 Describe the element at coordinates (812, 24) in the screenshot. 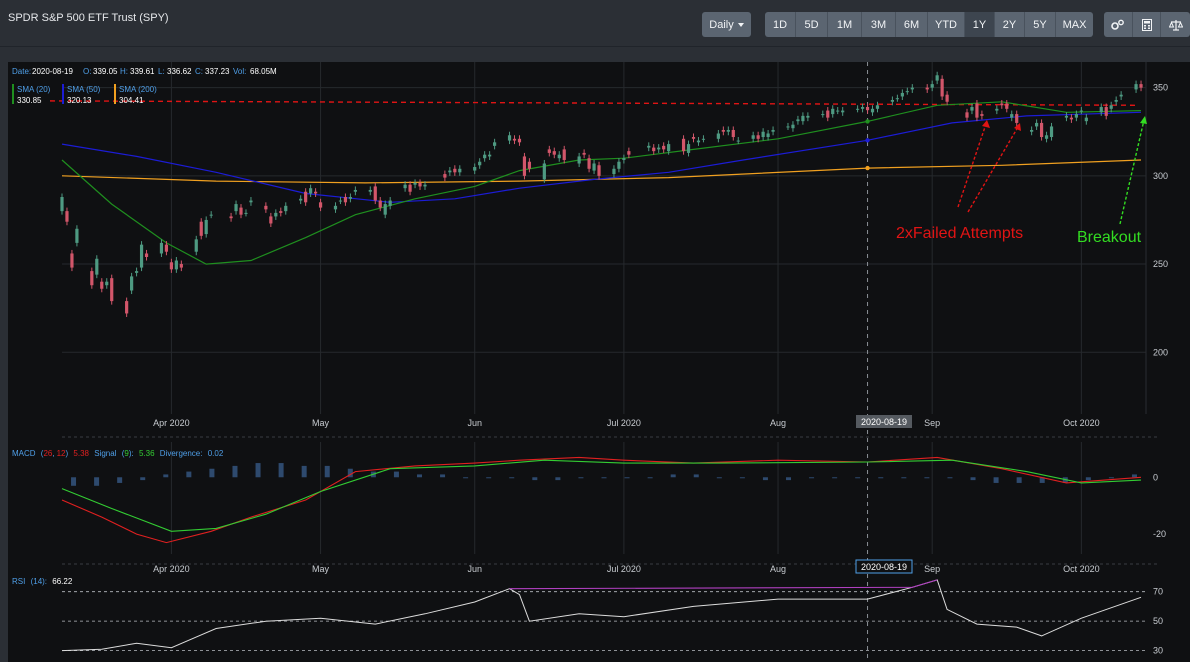

I see `range-button-5d: 5D` at that location.